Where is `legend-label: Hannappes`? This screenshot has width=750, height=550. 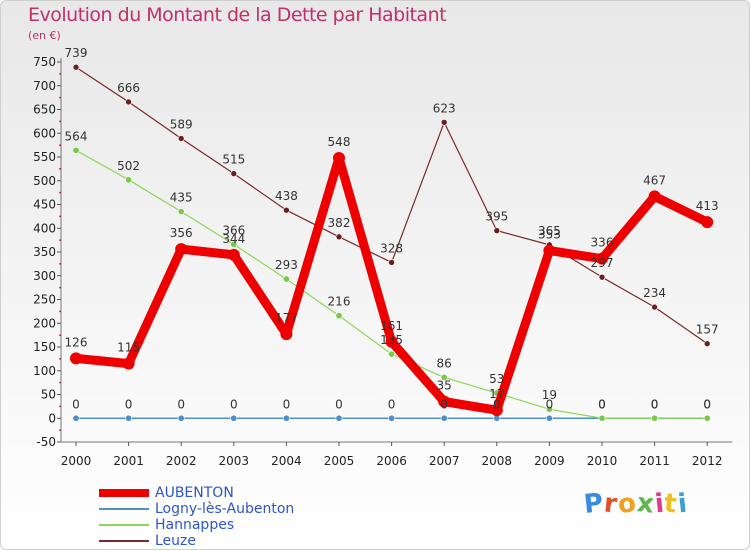 legend-label: Hannappes is located at coordinates (195, 525).